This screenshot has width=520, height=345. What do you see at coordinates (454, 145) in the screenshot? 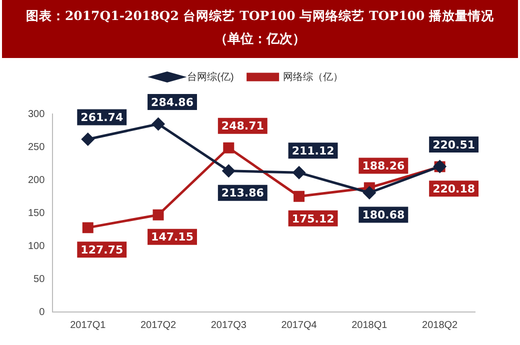
I see `data-label: 220.51` at bounding box center [454, 145].